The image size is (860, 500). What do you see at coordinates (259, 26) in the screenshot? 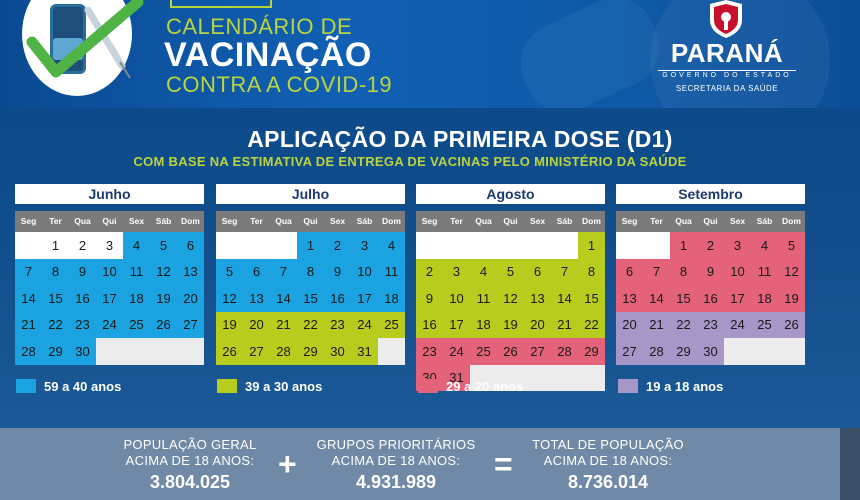
I see `title-calendario: CALENDÁRIO DE` at bounding box center [259, 26].